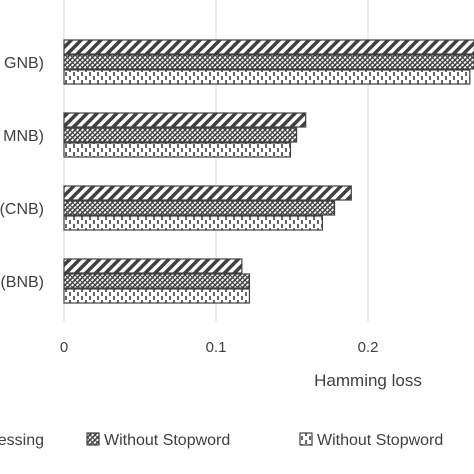 This screenshot has width=474, height=474. What do you see at coordinates (167, 440) in the screenshot?
I see `legend-label-1: Without Stopword` at bounding box center [167, 440].